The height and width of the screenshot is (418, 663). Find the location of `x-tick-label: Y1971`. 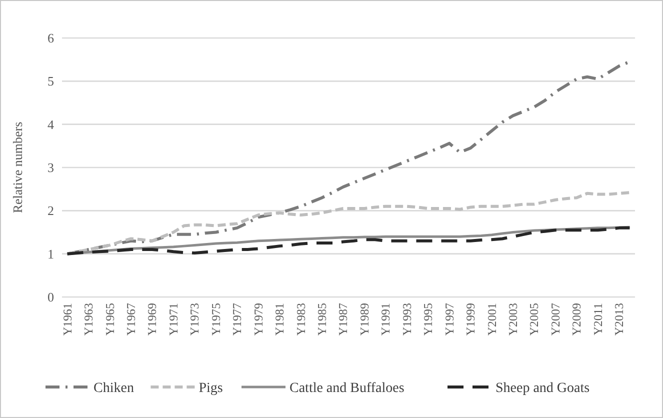

x-tick-label: Y1971 is located at coordinates (173, 319).